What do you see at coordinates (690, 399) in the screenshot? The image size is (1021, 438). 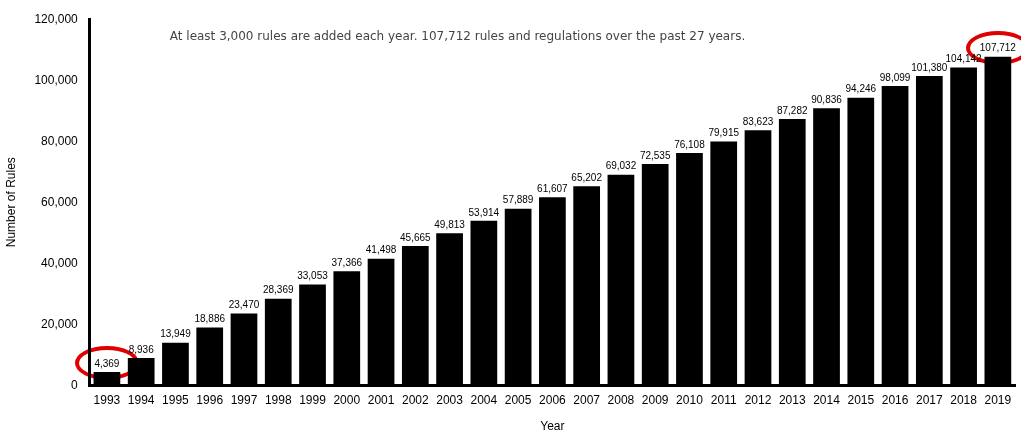 I see `x-tick-label: 2010` at bounding box center [690, 399].